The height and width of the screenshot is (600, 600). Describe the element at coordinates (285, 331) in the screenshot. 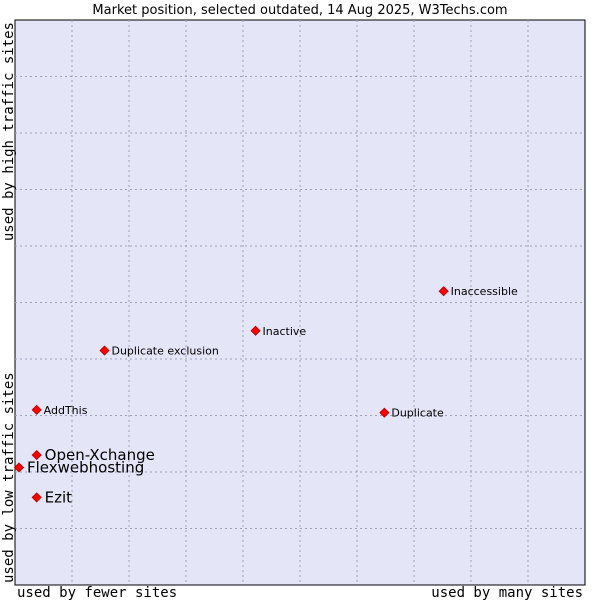

I see `data-point-label: Inactive` at that location.